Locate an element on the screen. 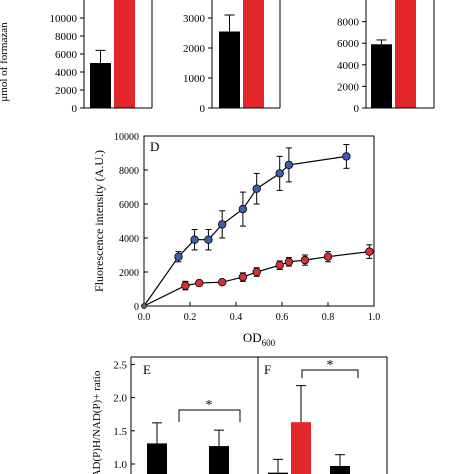 The width and height of the screenshot is (474, 474). panel-a-y-ticks: 0 2000 4000 6000 8000 10000 is located at coordinates (67, 64).